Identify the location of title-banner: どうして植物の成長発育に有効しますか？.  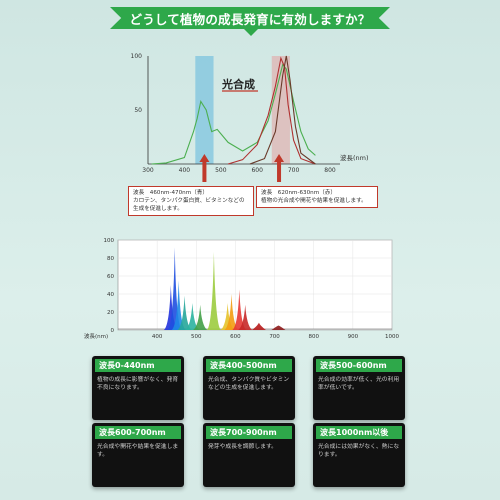
(250, 18).